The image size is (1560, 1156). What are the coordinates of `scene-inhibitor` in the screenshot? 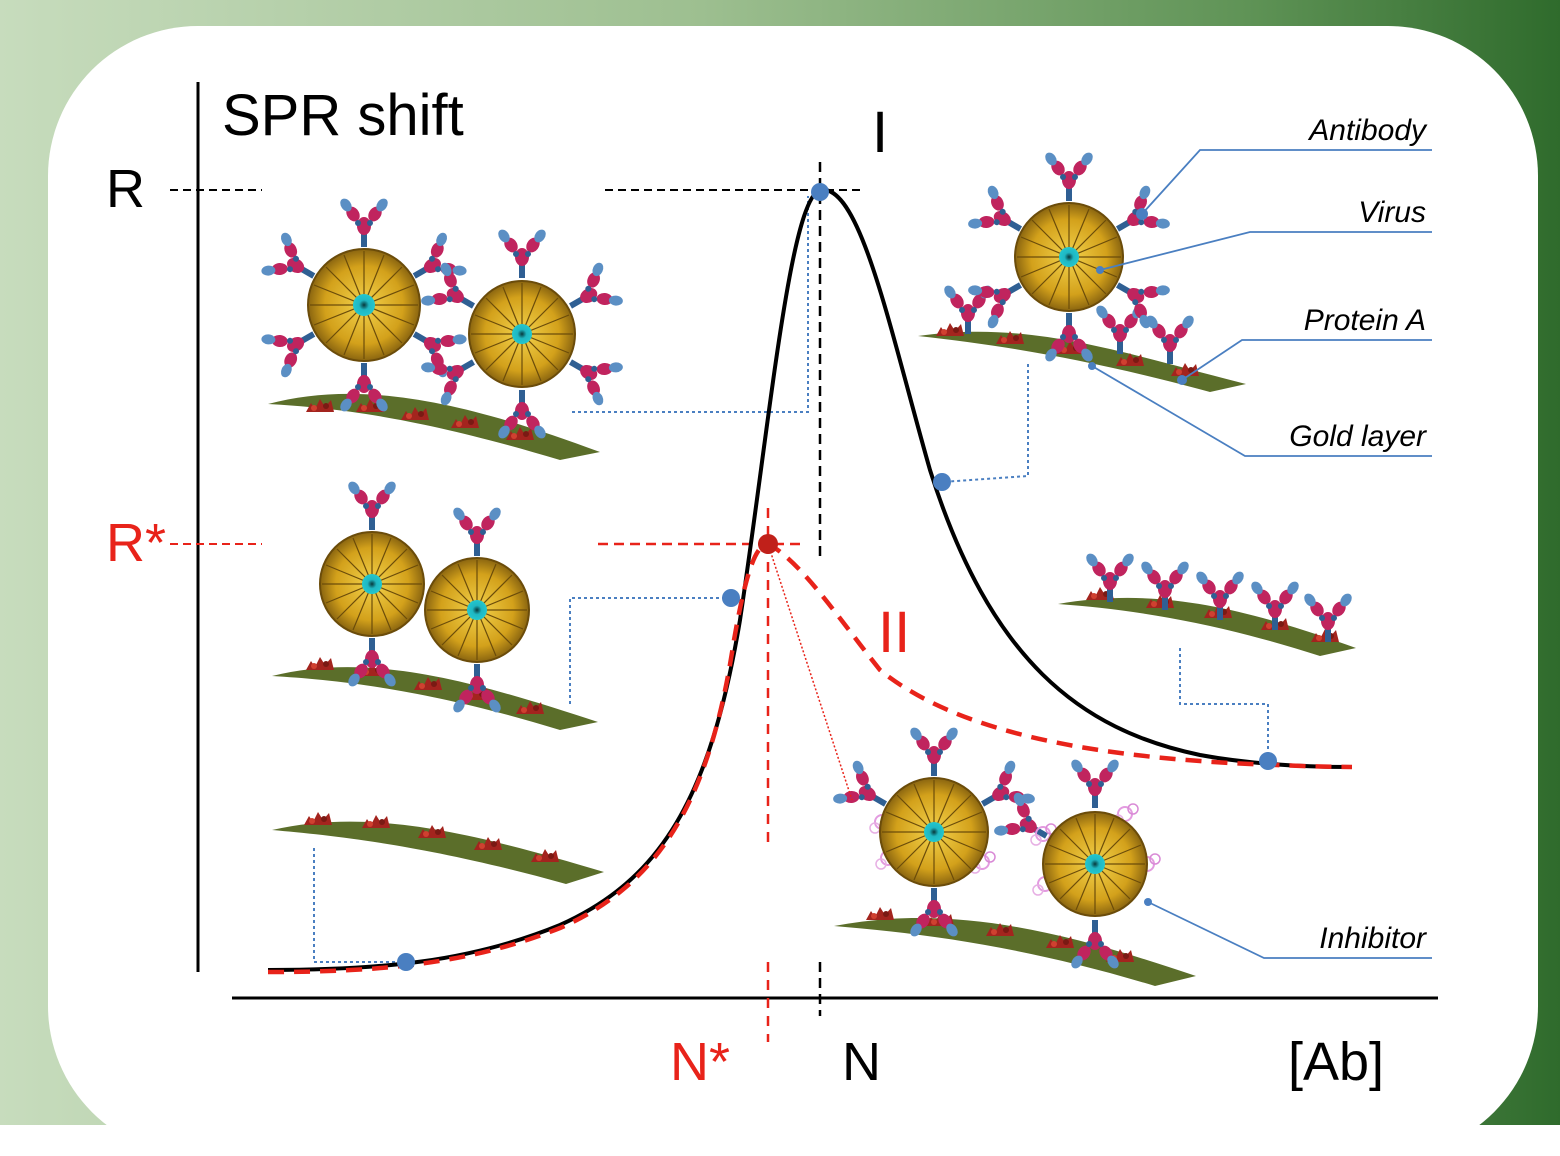 It's located at (1012, 855).